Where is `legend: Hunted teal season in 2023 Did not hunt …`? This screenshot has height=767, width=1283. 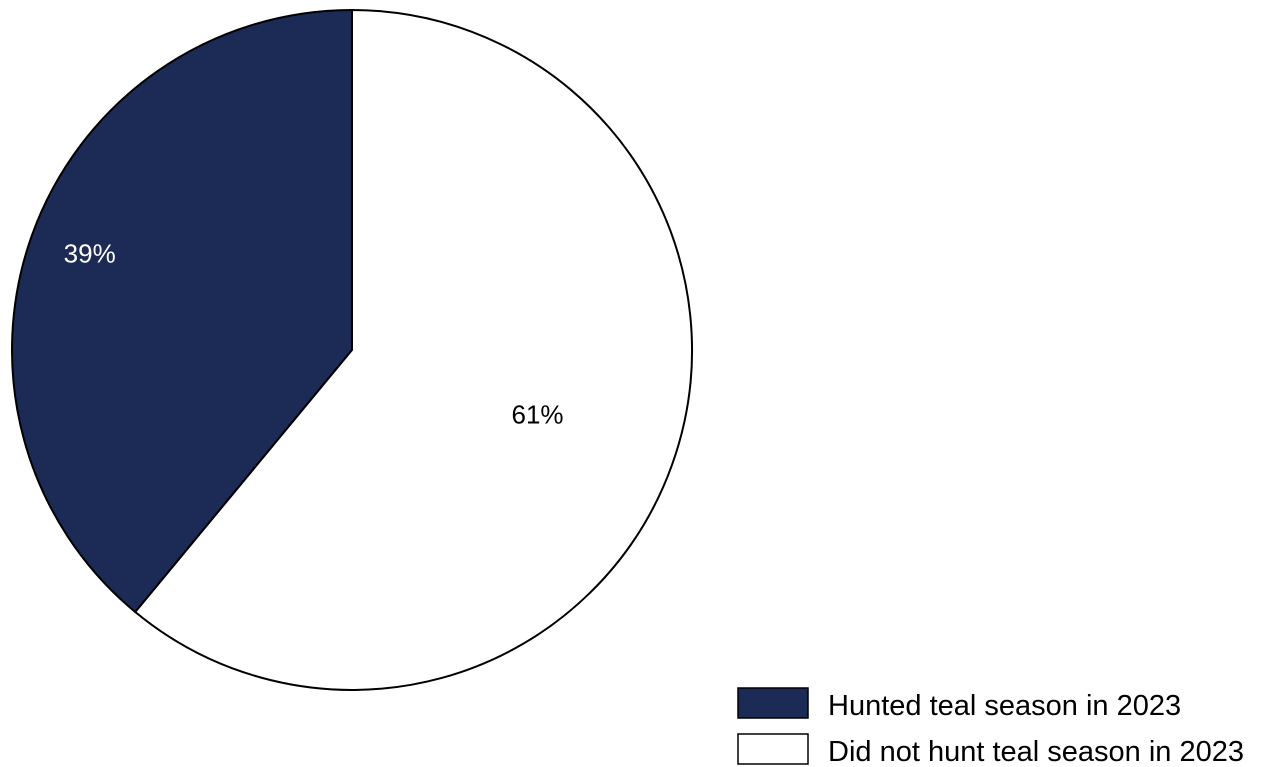 legend: Hunted teal season in 2023 Did not hunt … is located at coordinates (990, 727).